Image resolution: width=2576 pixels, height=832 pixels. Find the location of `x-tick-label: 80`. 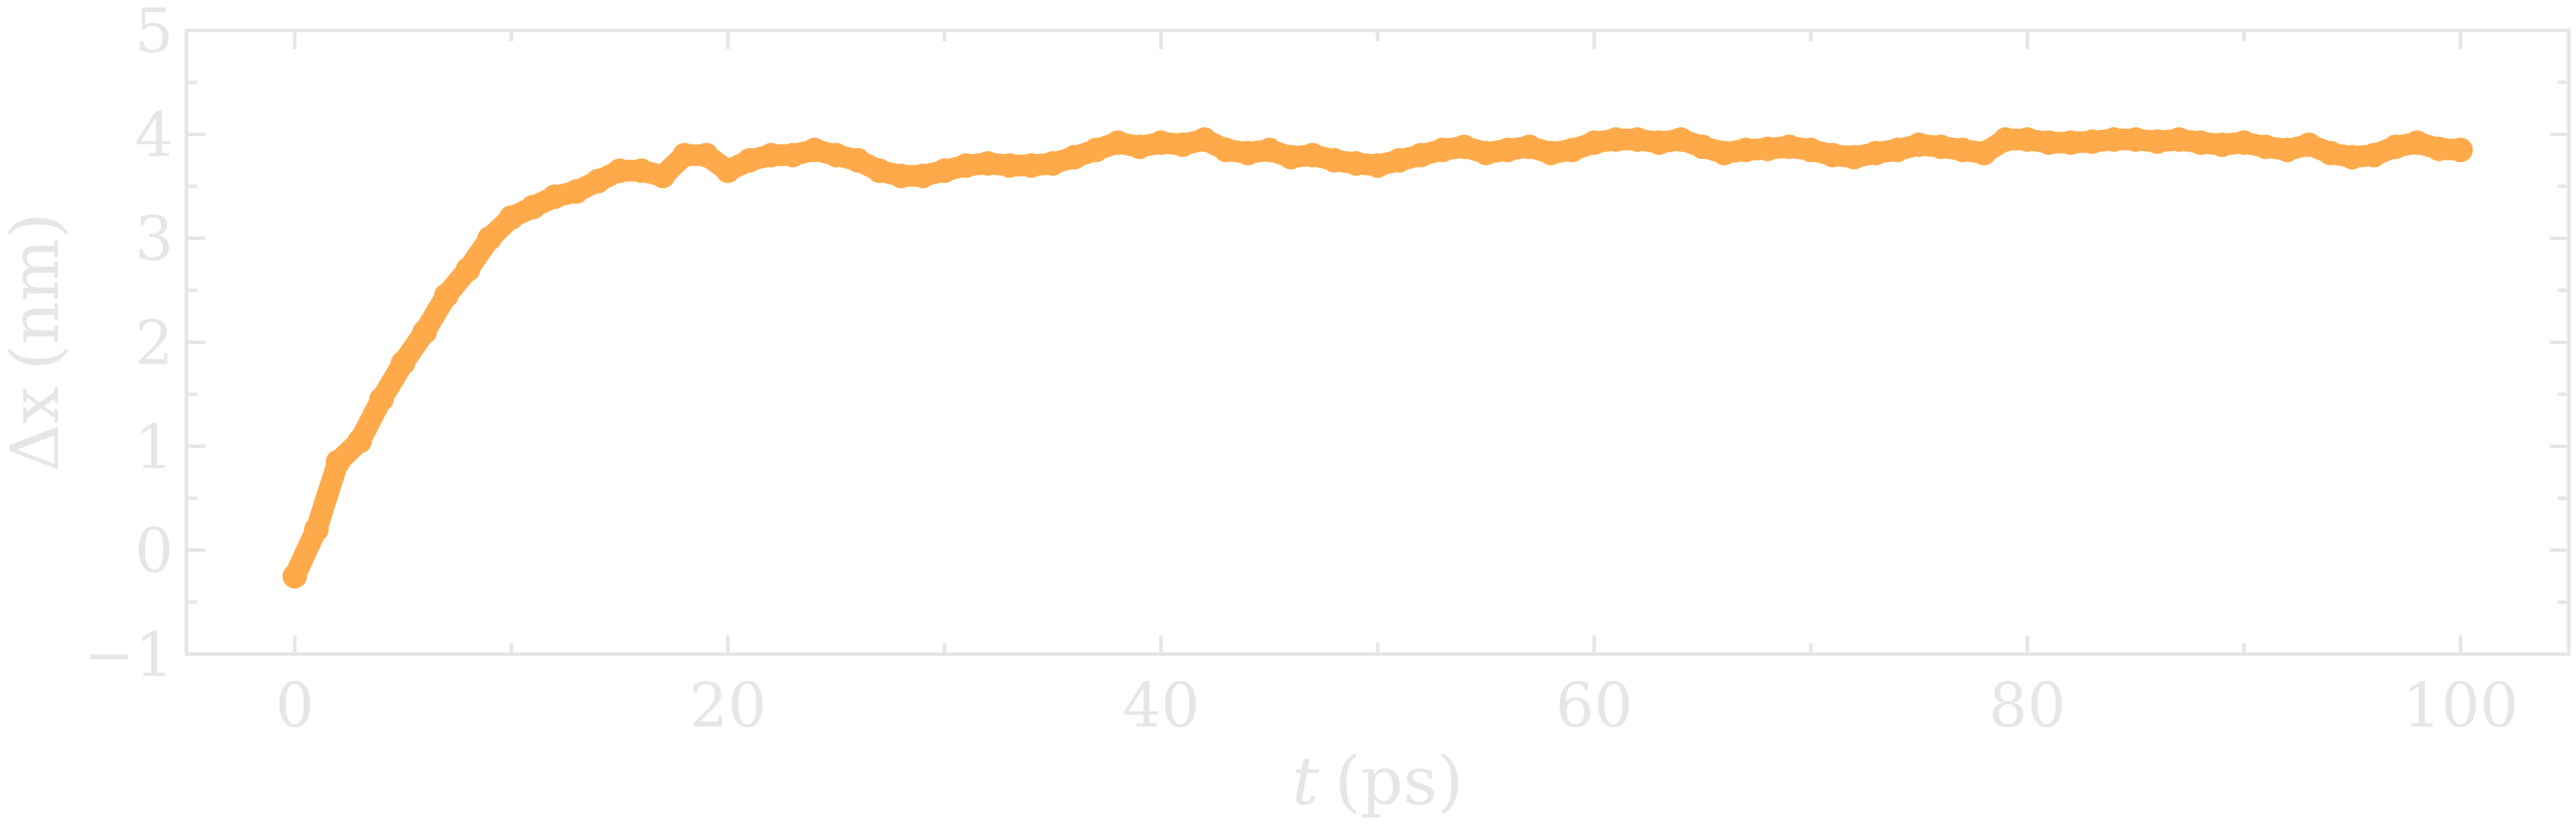

x-tick-label: 80 is located at coordinates (2027, 705).